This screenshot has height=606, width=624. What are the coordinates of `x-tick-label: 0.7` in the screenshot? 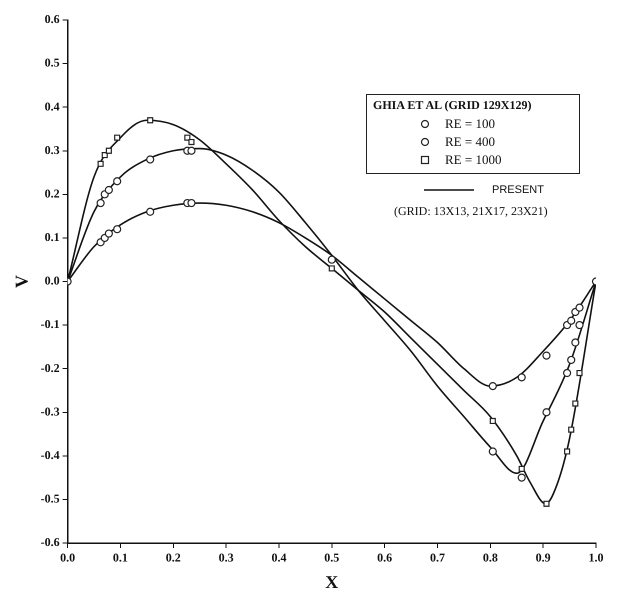 It's located at (437, 557).